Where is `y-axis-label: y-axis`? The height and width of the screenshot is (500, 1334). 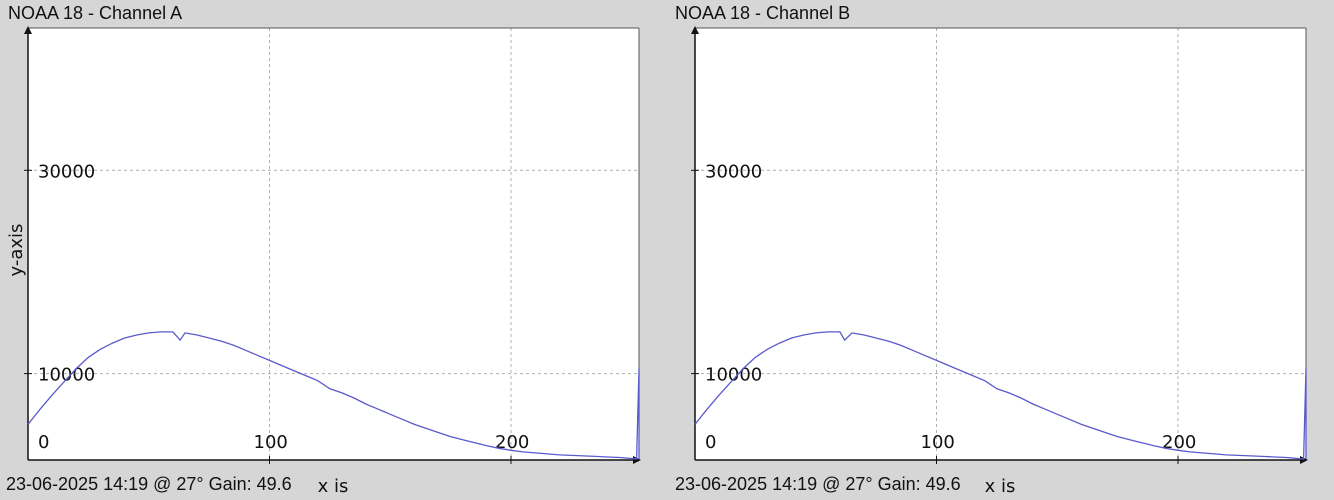 y-axis-label: y-axis is located at coordinates (16, 250).